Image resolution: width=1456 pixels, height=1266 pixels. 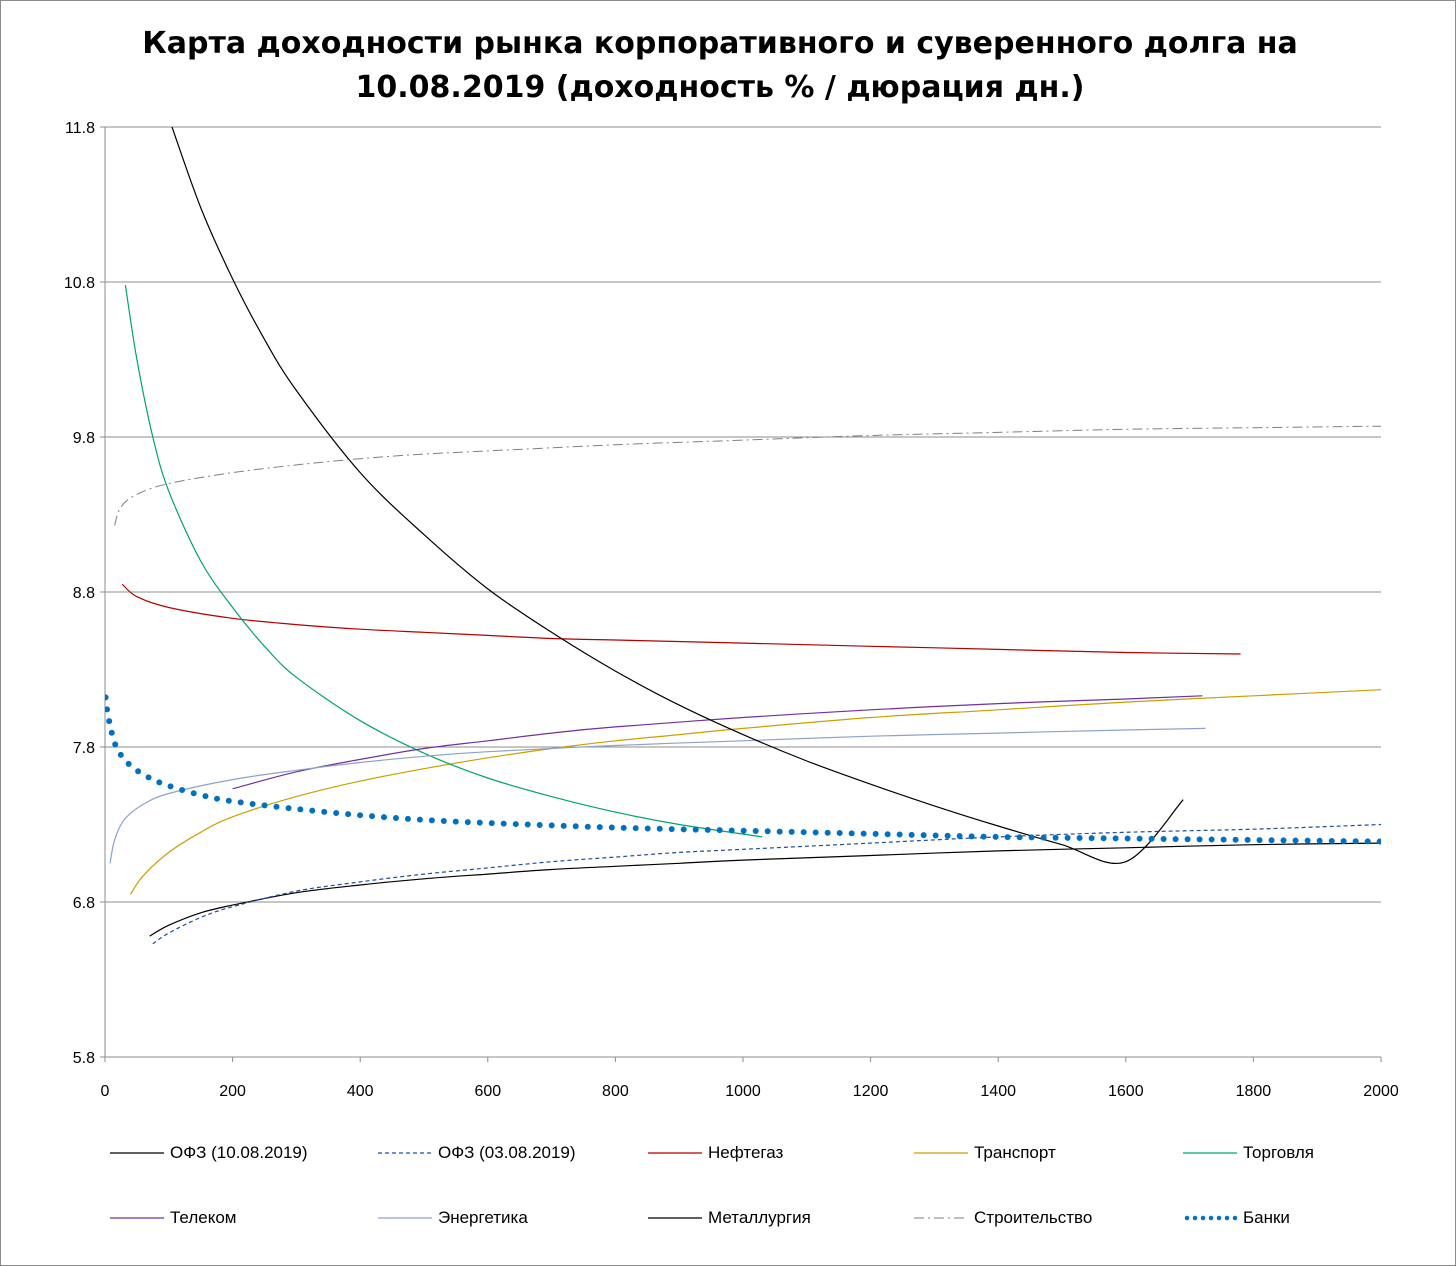 I want to click on legend-label: Энергетика, so click(x=483, y=1217).